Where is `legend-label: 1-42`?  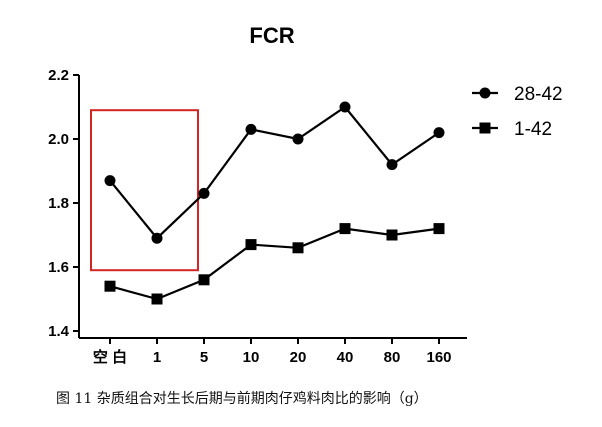 legend-label: 1-42 is located at coordinates (533, 129).